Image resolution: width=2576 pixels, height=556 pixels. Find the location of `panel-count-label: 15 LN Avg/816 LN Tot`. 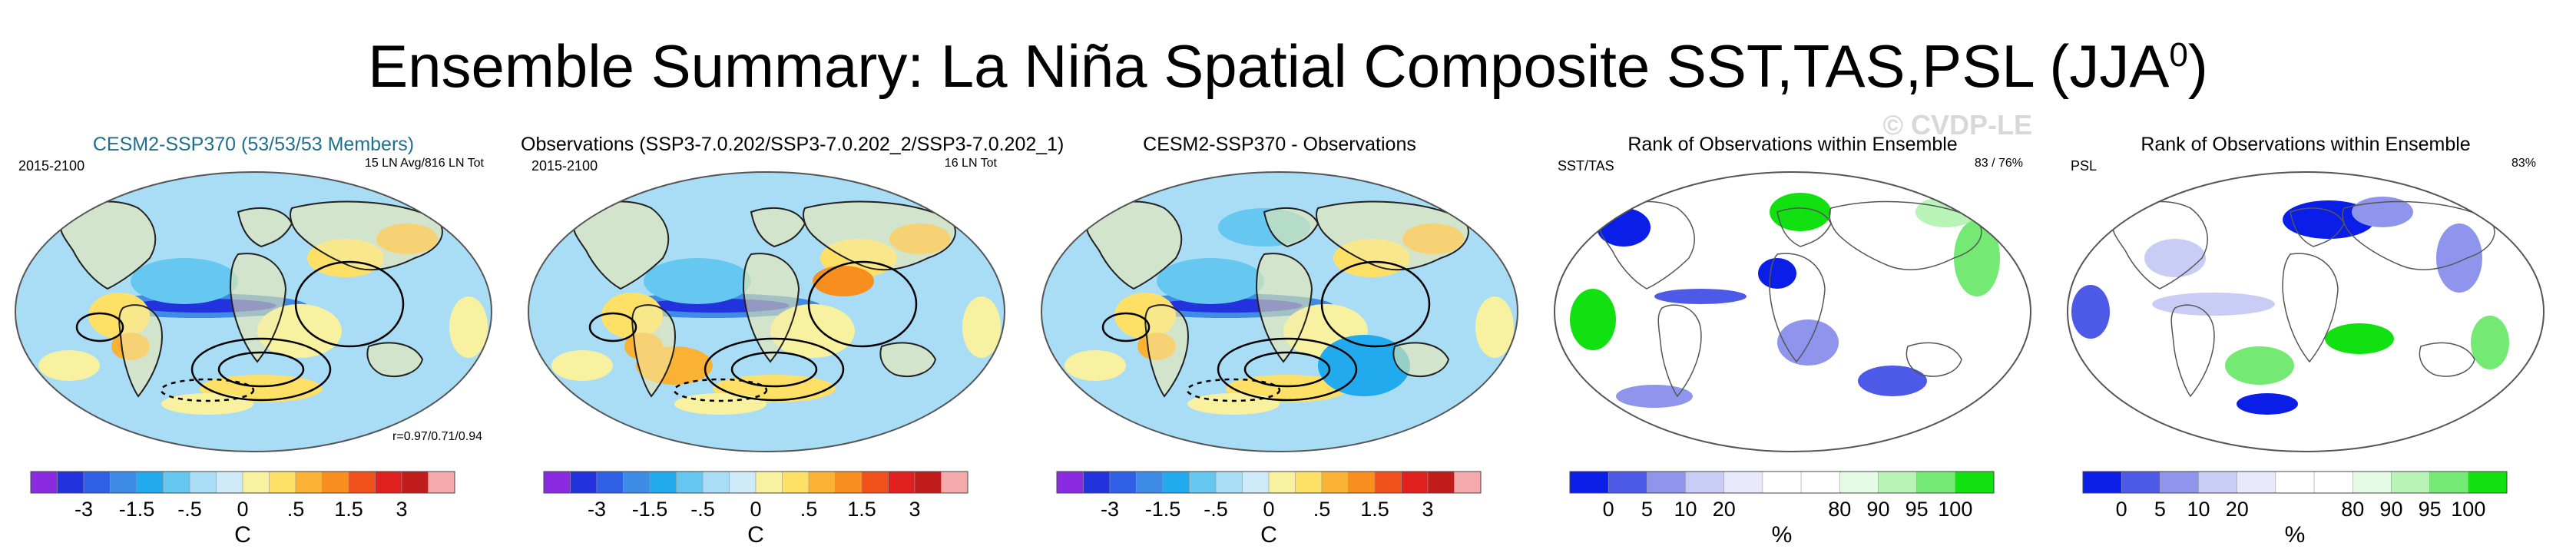

panel-count-label: 15 LN Avg/816 LN Tot is located at coordinates (424, 163).